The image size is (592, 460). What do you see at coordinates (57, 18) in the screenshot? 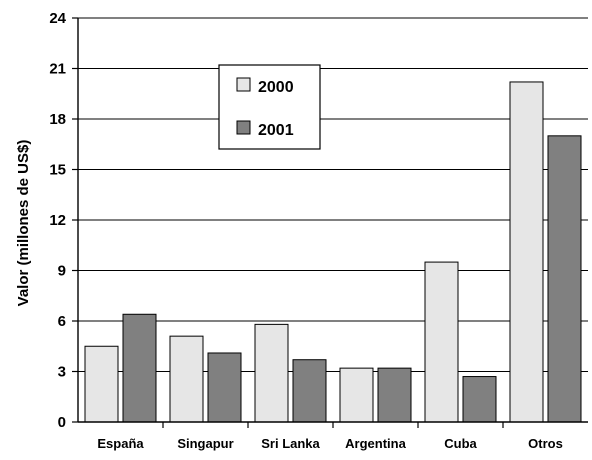
I see `y-tick-label: 24` at bounding box center [57, 18].